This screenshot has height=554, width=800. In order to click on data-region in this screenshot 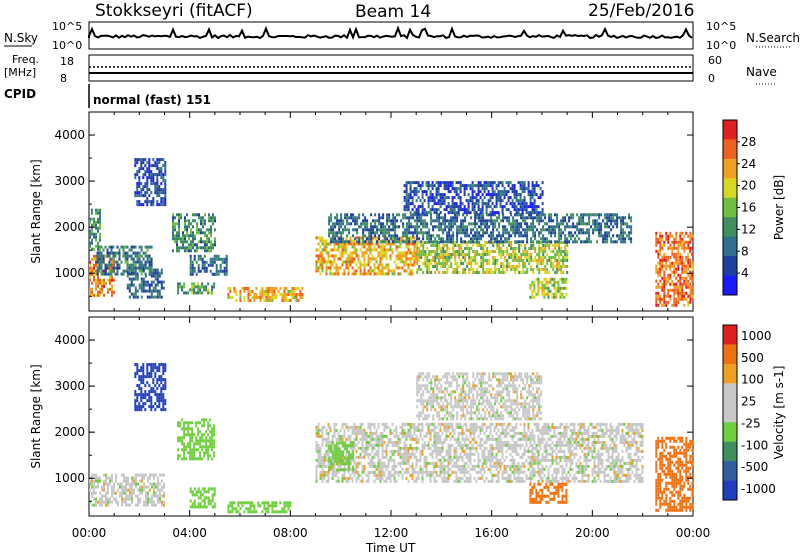, I will do `click(479, 452)`.